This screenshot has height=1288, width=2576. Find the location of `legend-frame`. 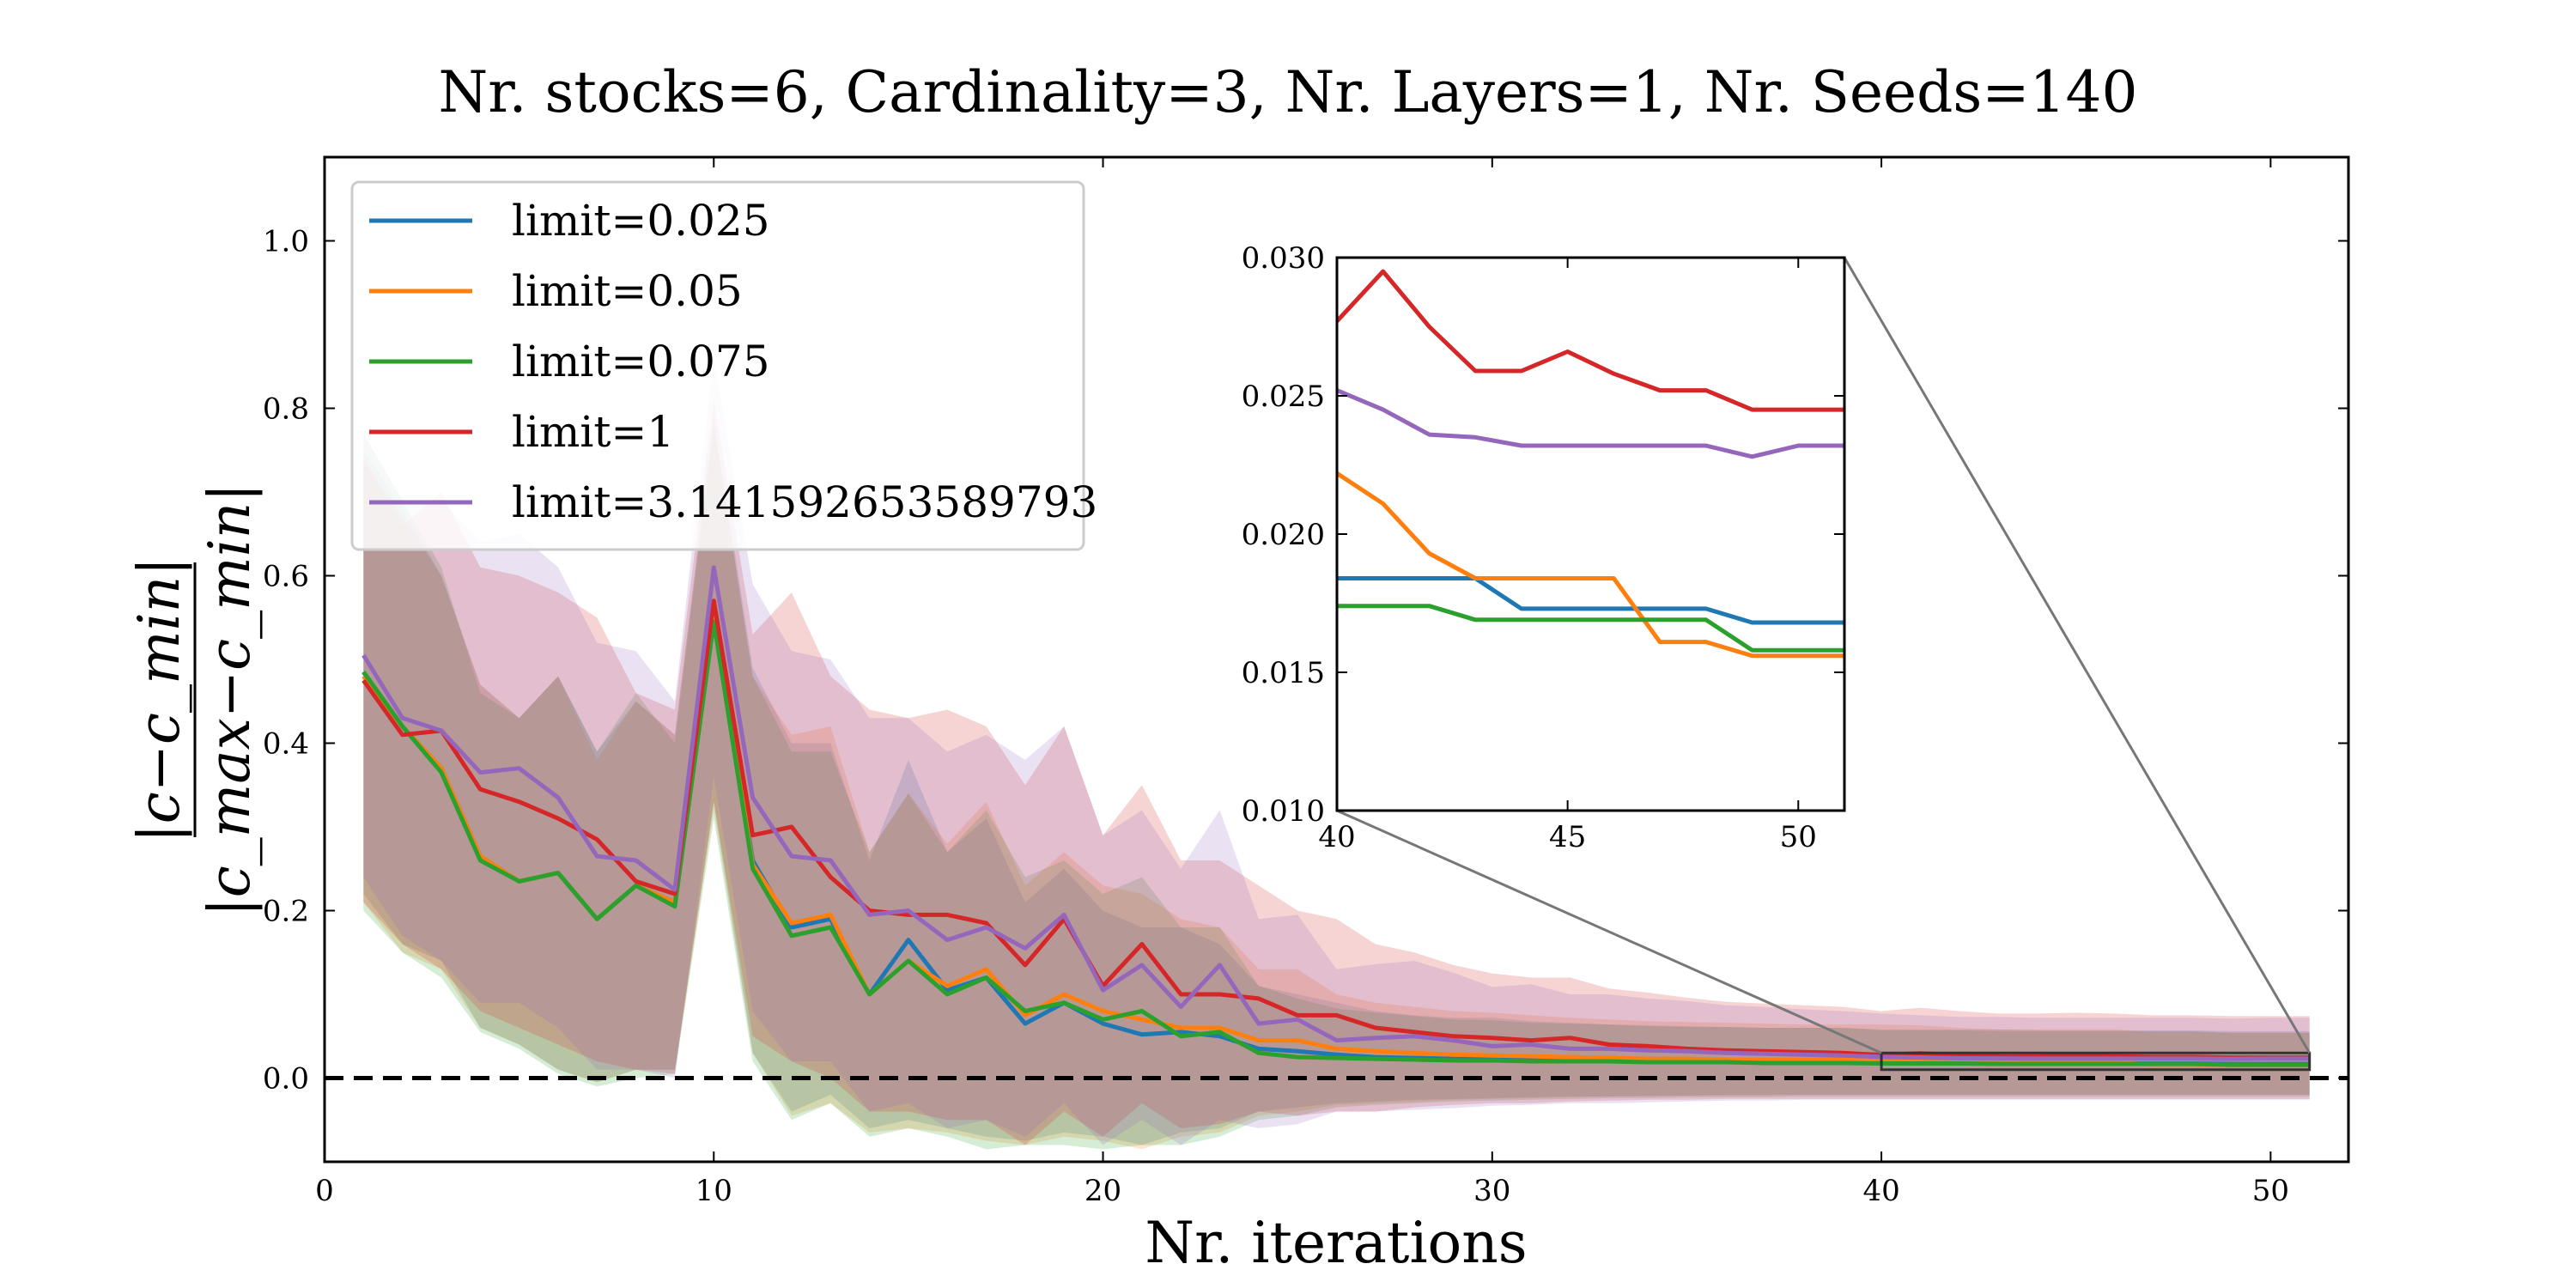

legend-frame is located at coordinates (717, 366).